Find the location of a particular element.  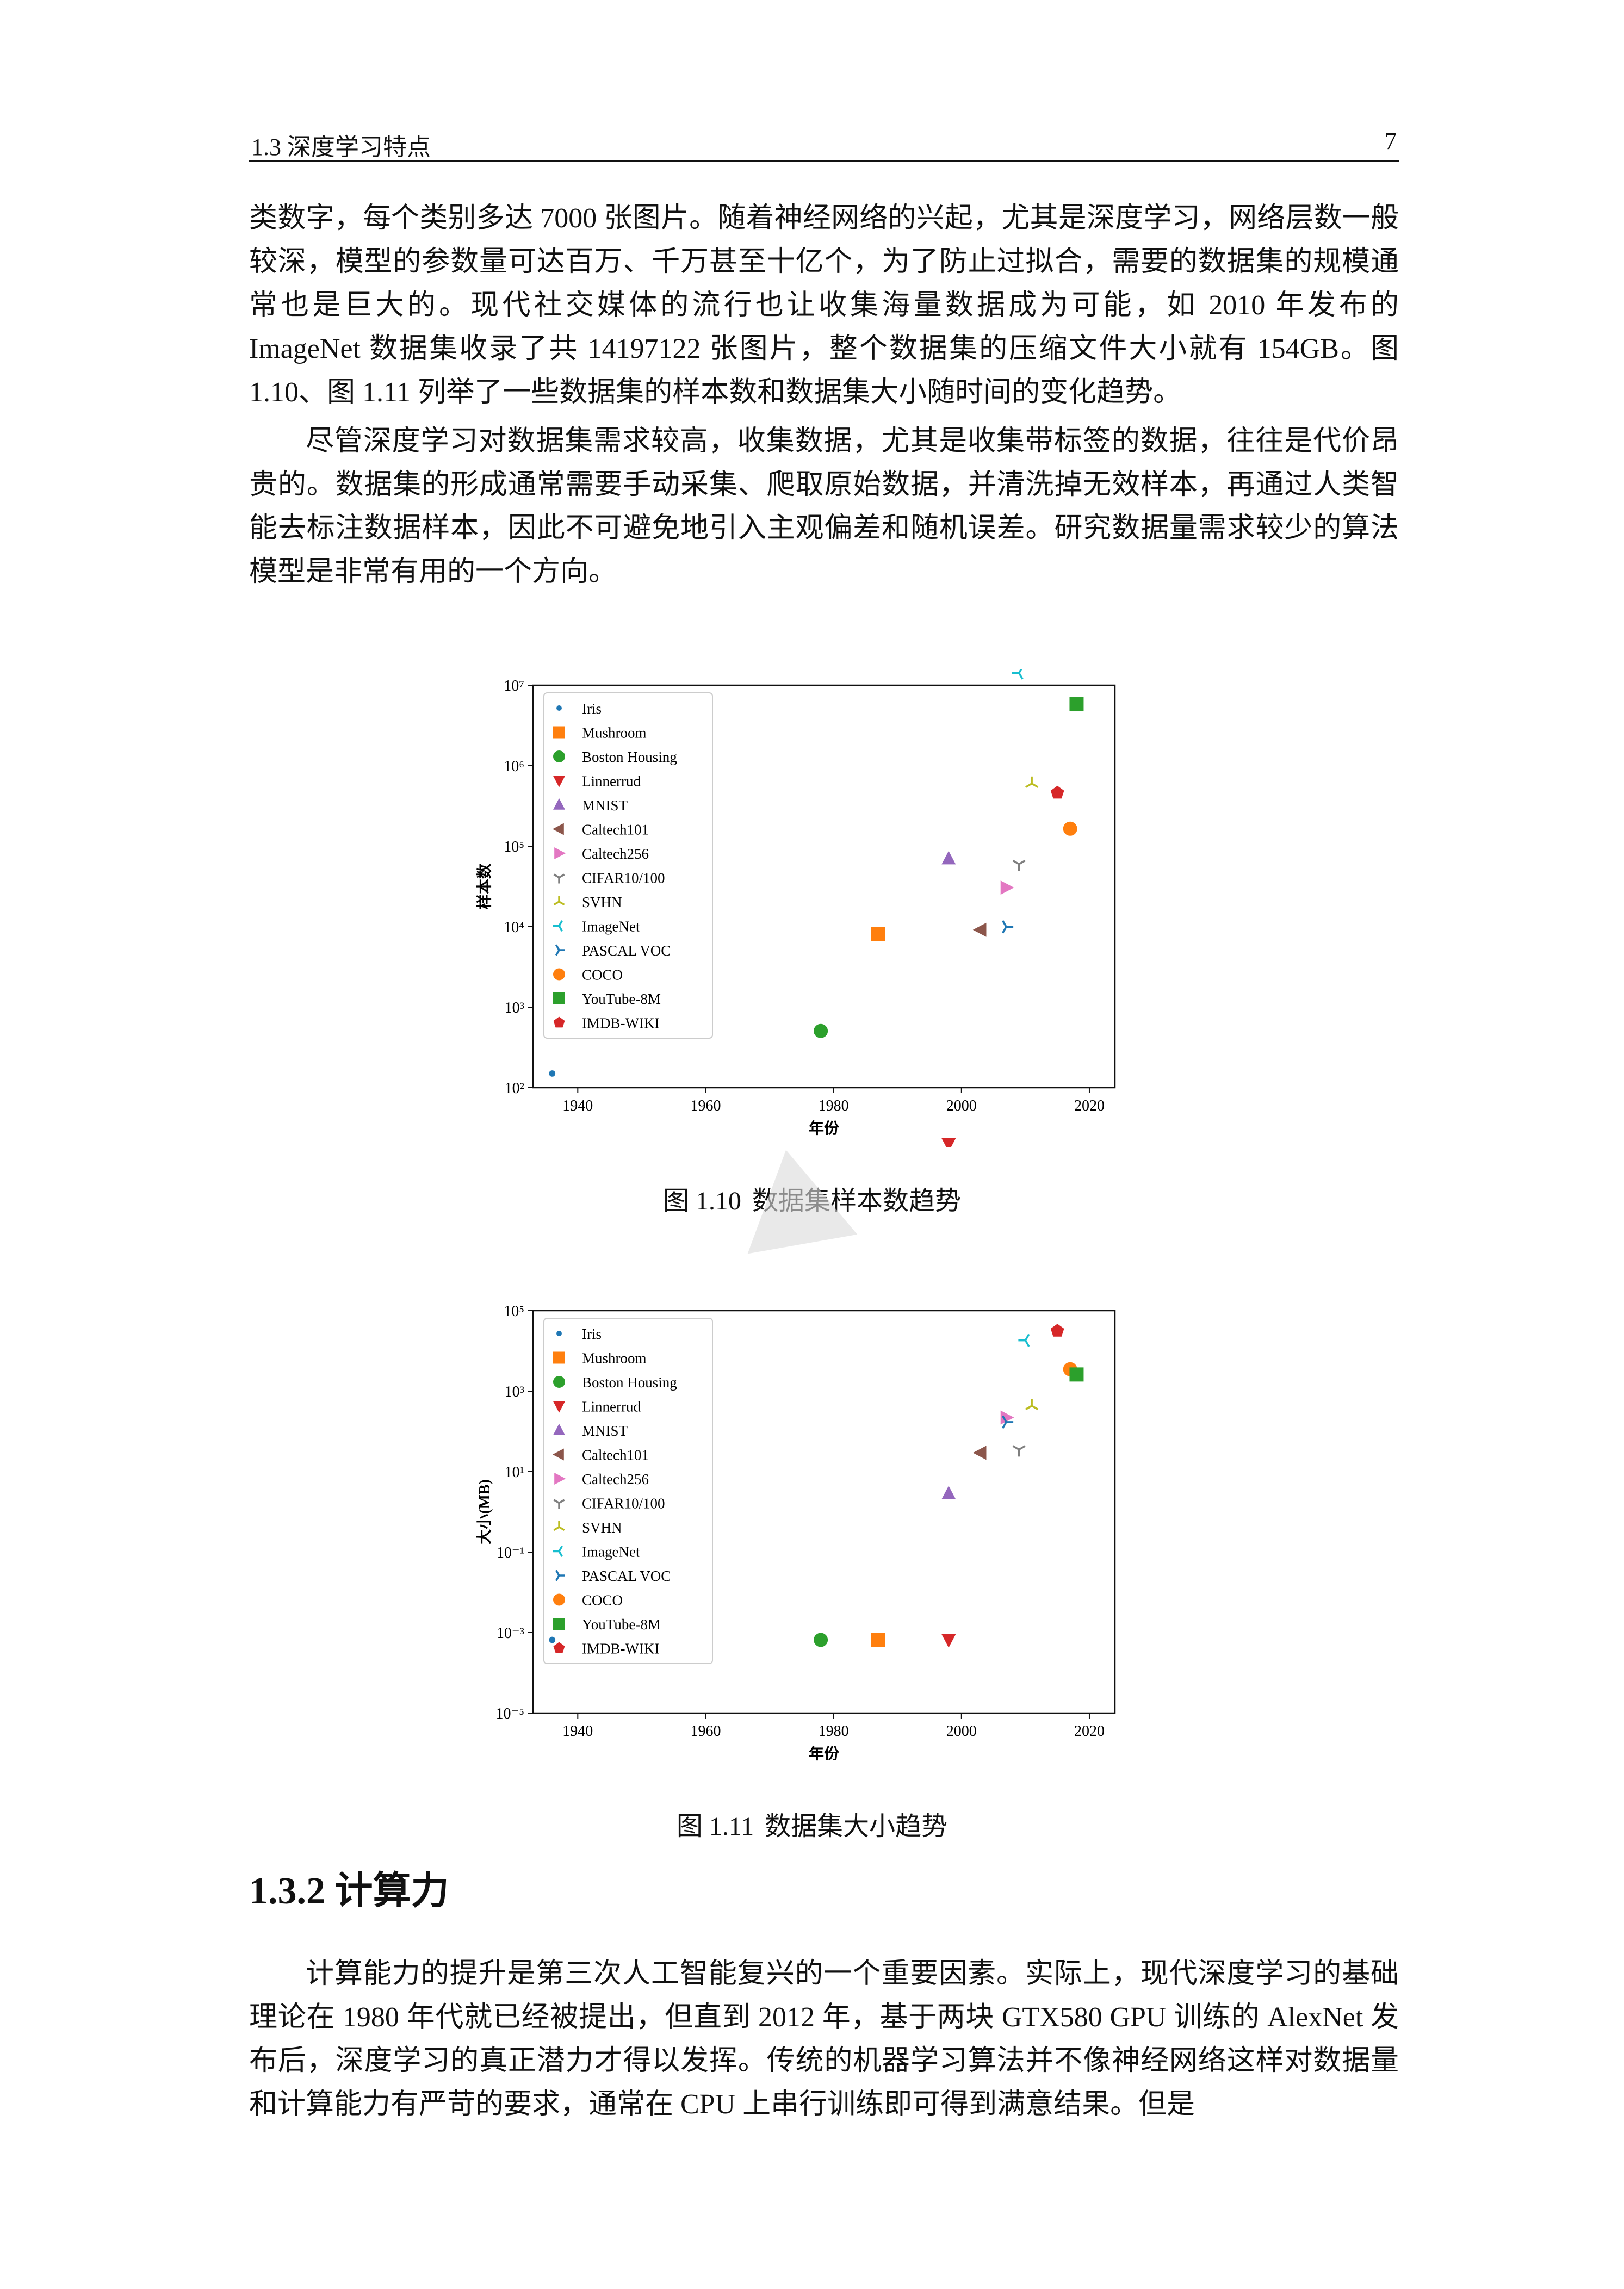

figure-1-10-caption: 图 1.10 数据集样本数趋势 is located at coordinates (812, 1198).